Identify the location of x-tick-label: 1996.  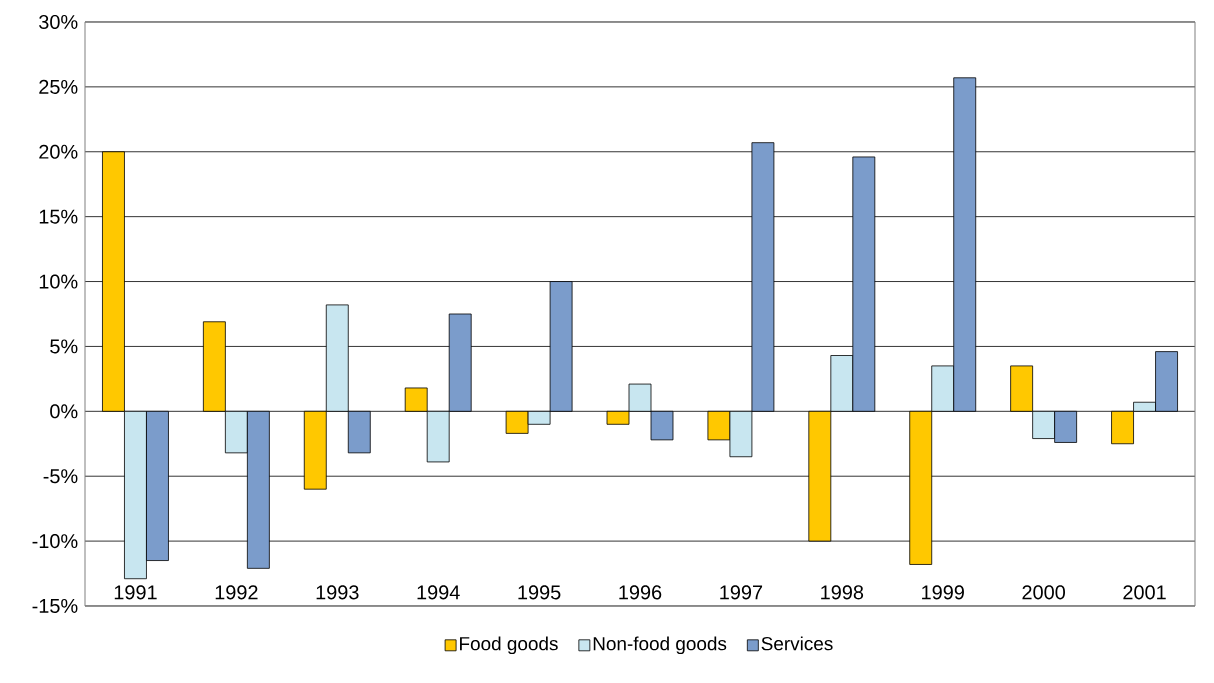
(640, 592).